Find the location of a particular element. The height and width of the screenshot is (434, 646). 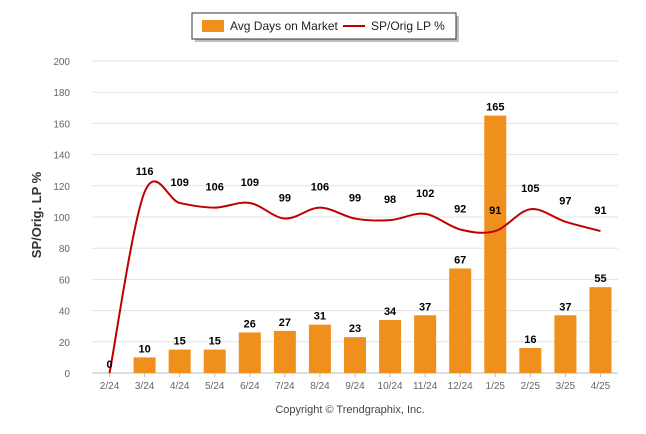

y-tick-label: 80 is located at coordinates (65, 249).